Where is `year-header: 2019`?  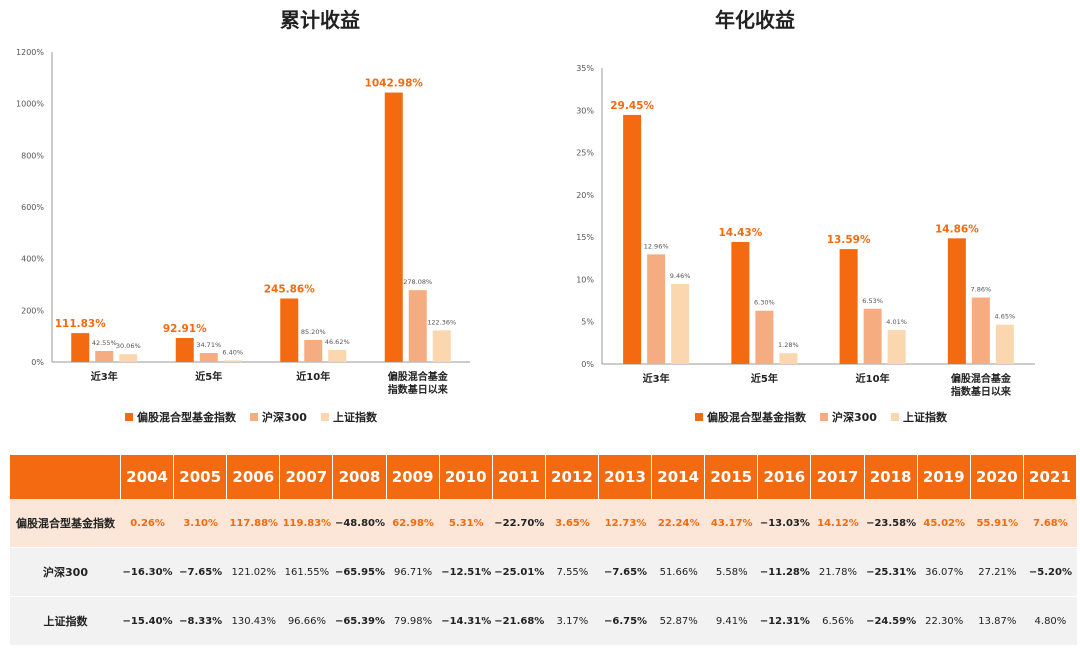
year-header: 2019 is located at coordinates (944, 477).